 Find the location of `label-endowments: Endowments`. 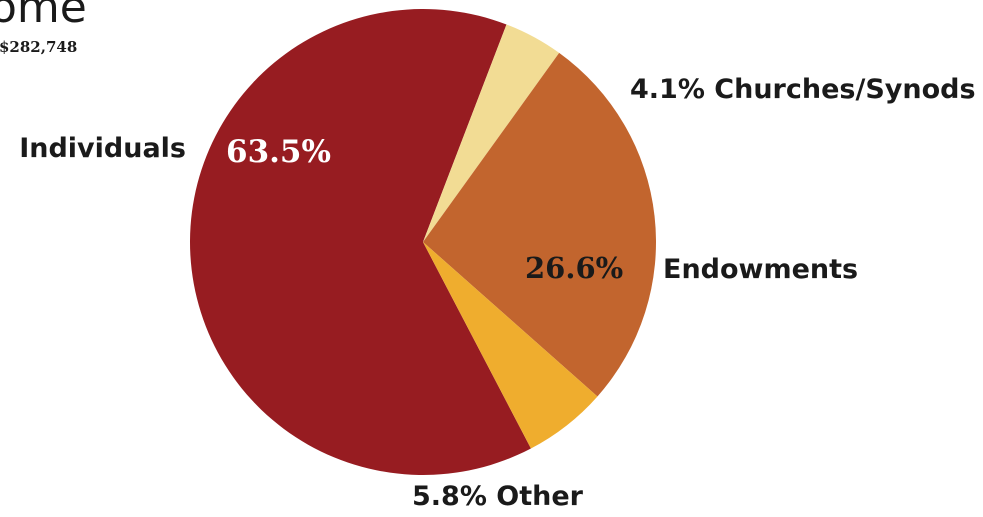

label-endowments: Endowments is located at coordinates (760, 269).